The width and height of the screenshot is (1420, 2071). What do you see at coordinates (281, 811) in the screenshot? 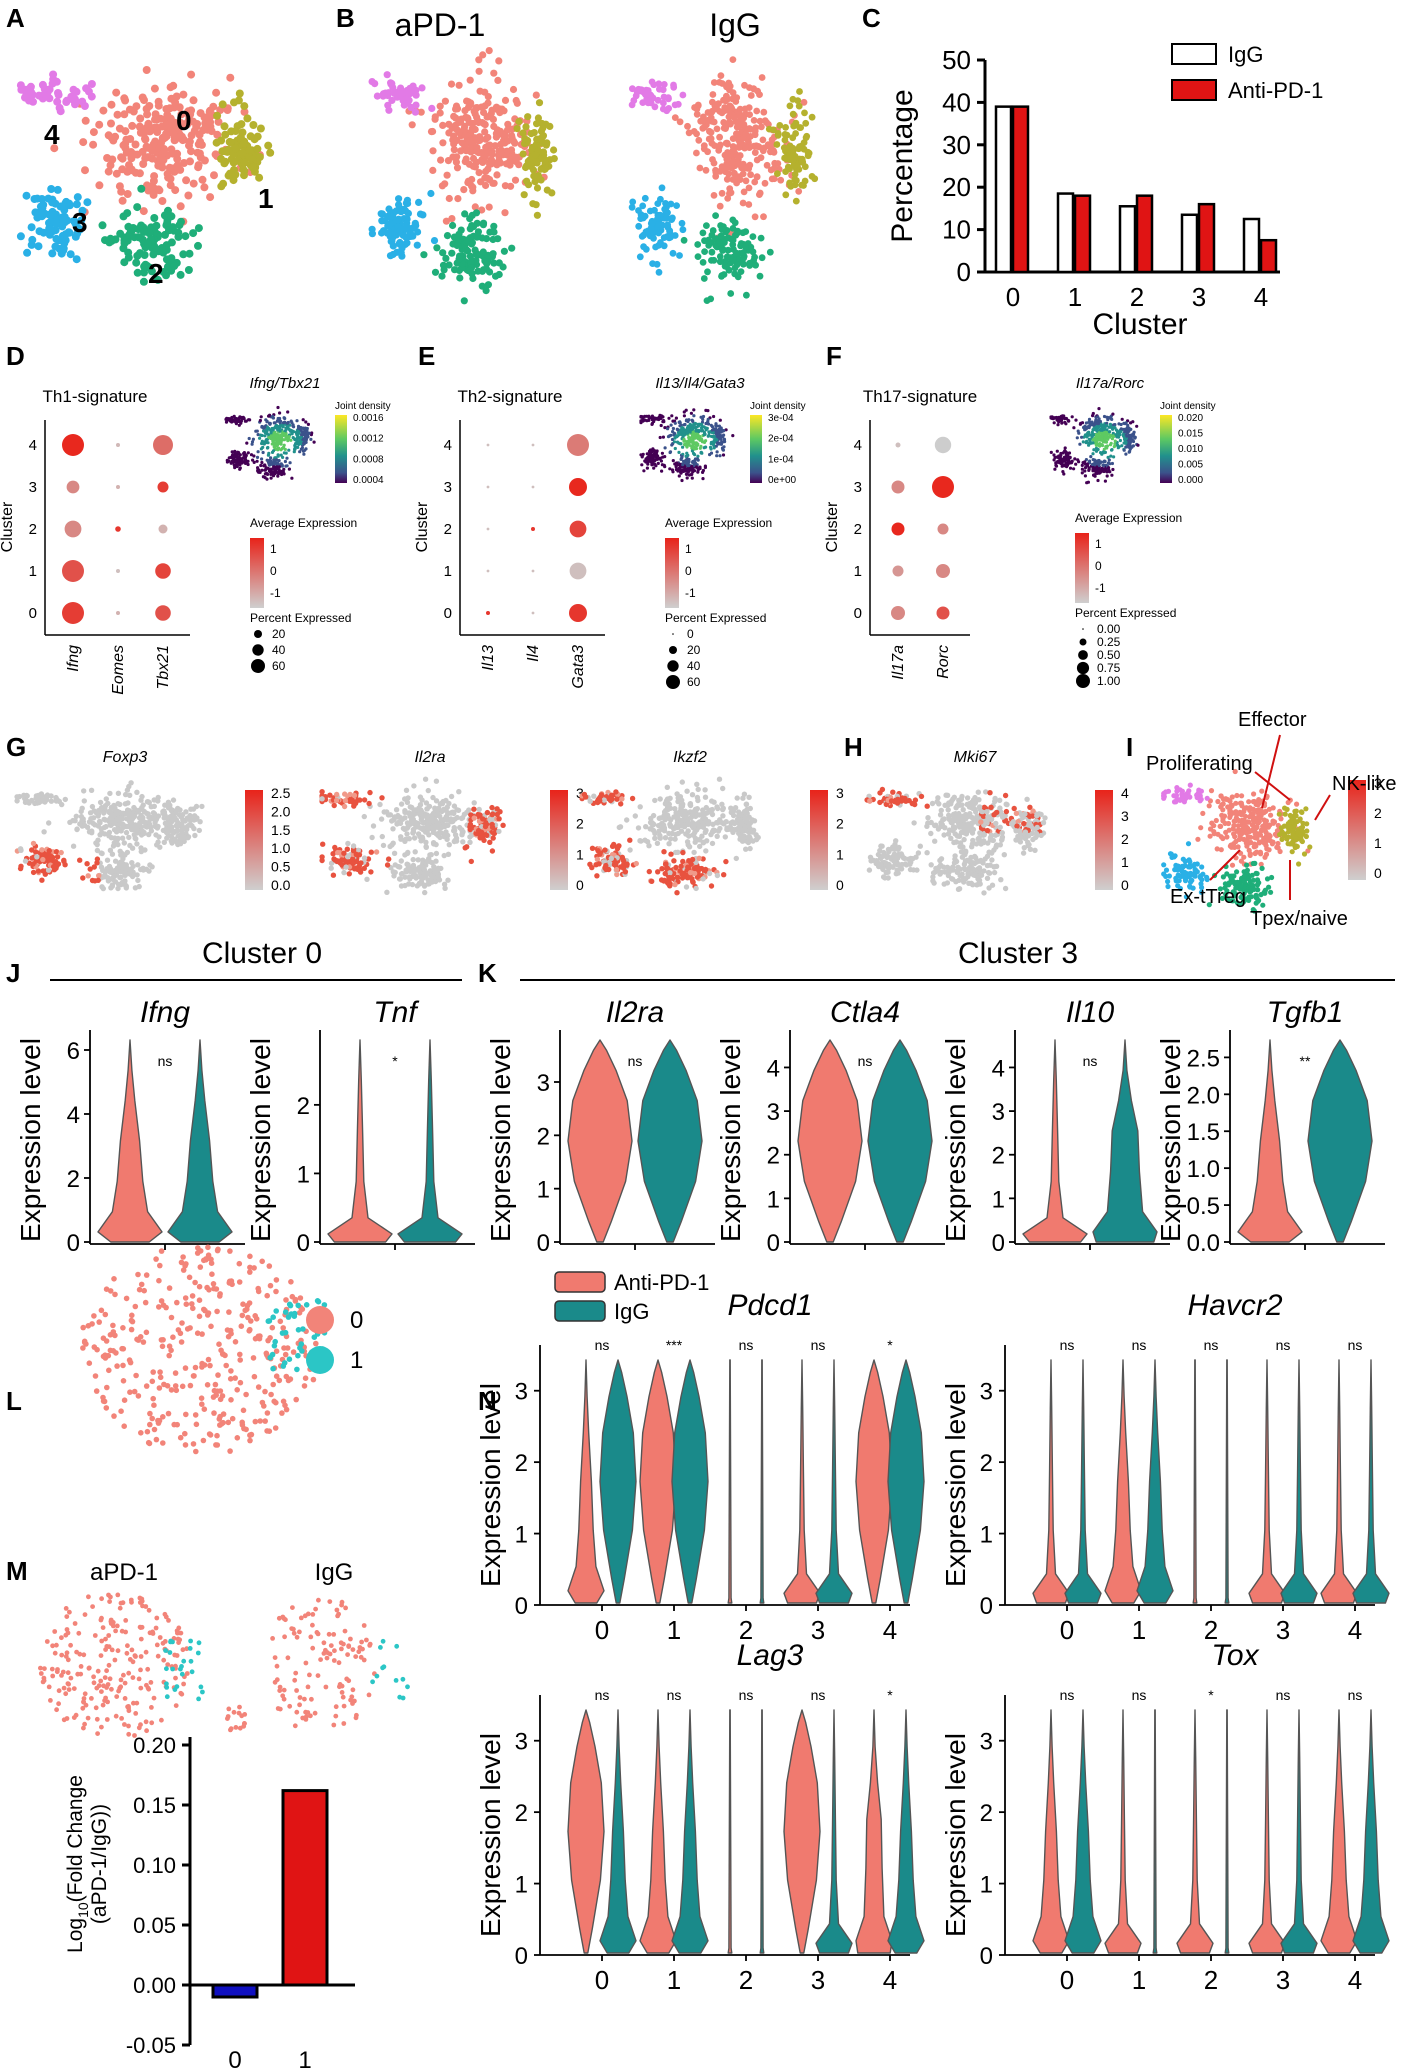
I see `feature-colorbar-tick: 2.0` at bounding box center [281, 811].